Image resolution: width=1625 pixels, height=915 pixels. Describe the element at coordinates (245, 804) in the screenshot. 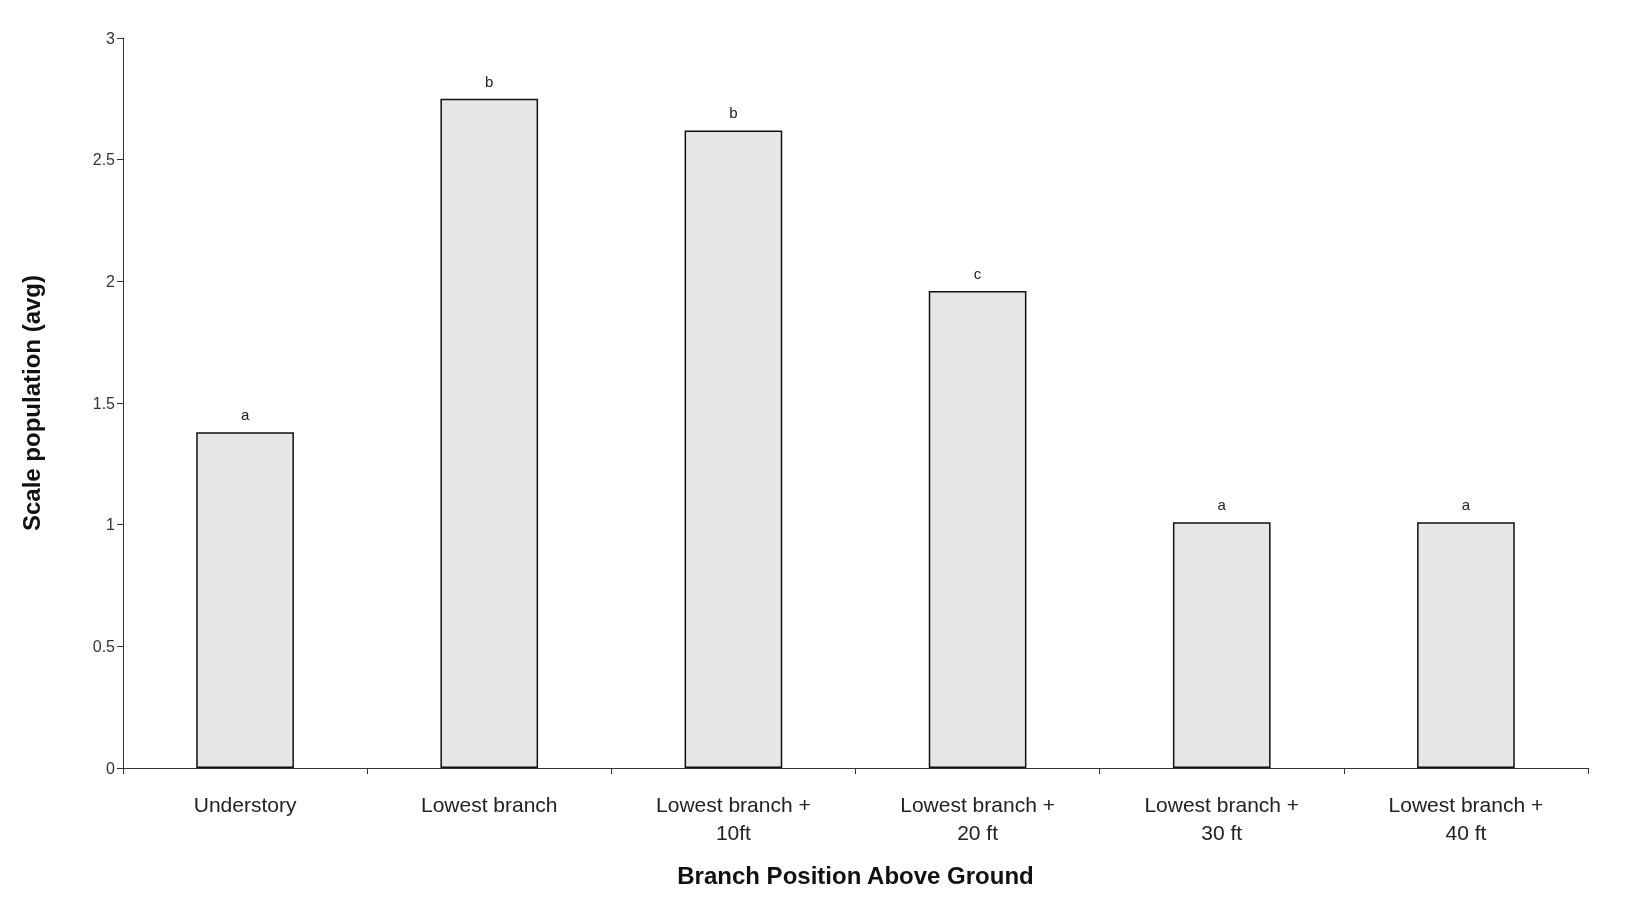

I see `x-tick-label: Understory` at that location.